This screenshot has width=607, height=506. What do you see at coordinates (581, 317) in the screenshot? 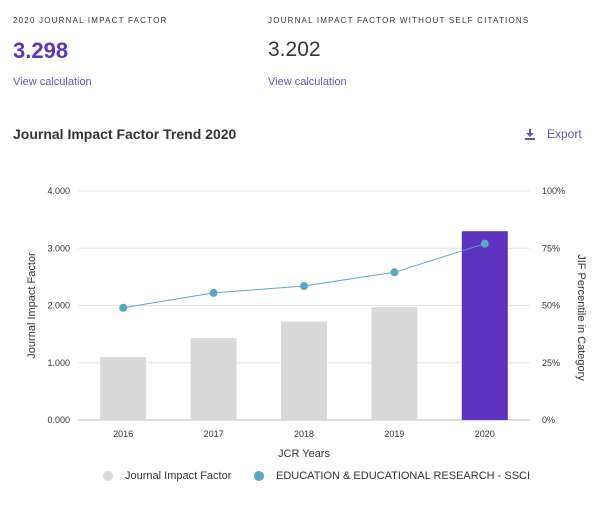
I see `y2-axis-title: JIF Percentile in Category` at bounding box center [581, 317].